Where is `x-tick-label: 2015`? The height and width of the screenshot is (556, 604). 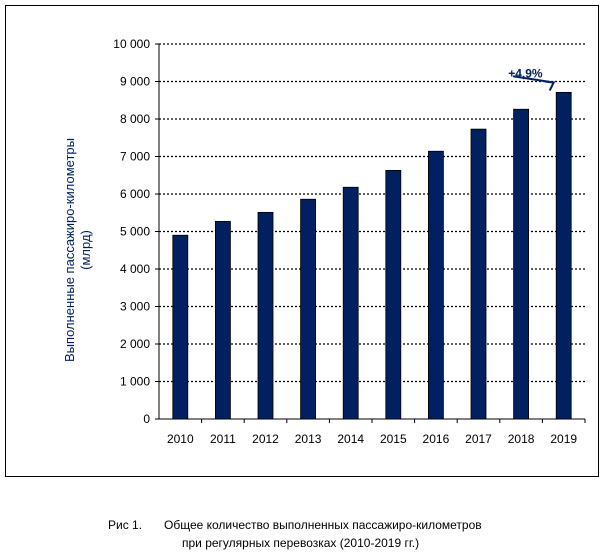
x-tick-label: 2015 is located at coordinates (393, 439).